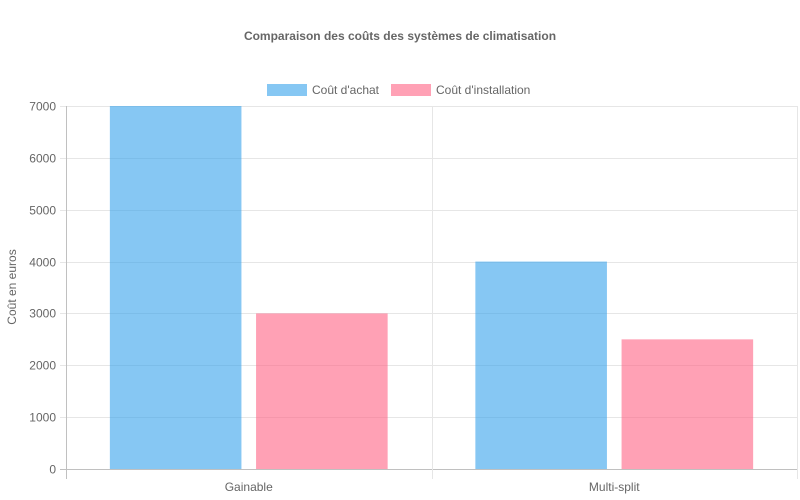 This screenshot has height=500, width=800. Describe the element at coordinates (433, 487) in the screenshot. I see `x-axis-ticks: Gainable Multi-split` at that location.